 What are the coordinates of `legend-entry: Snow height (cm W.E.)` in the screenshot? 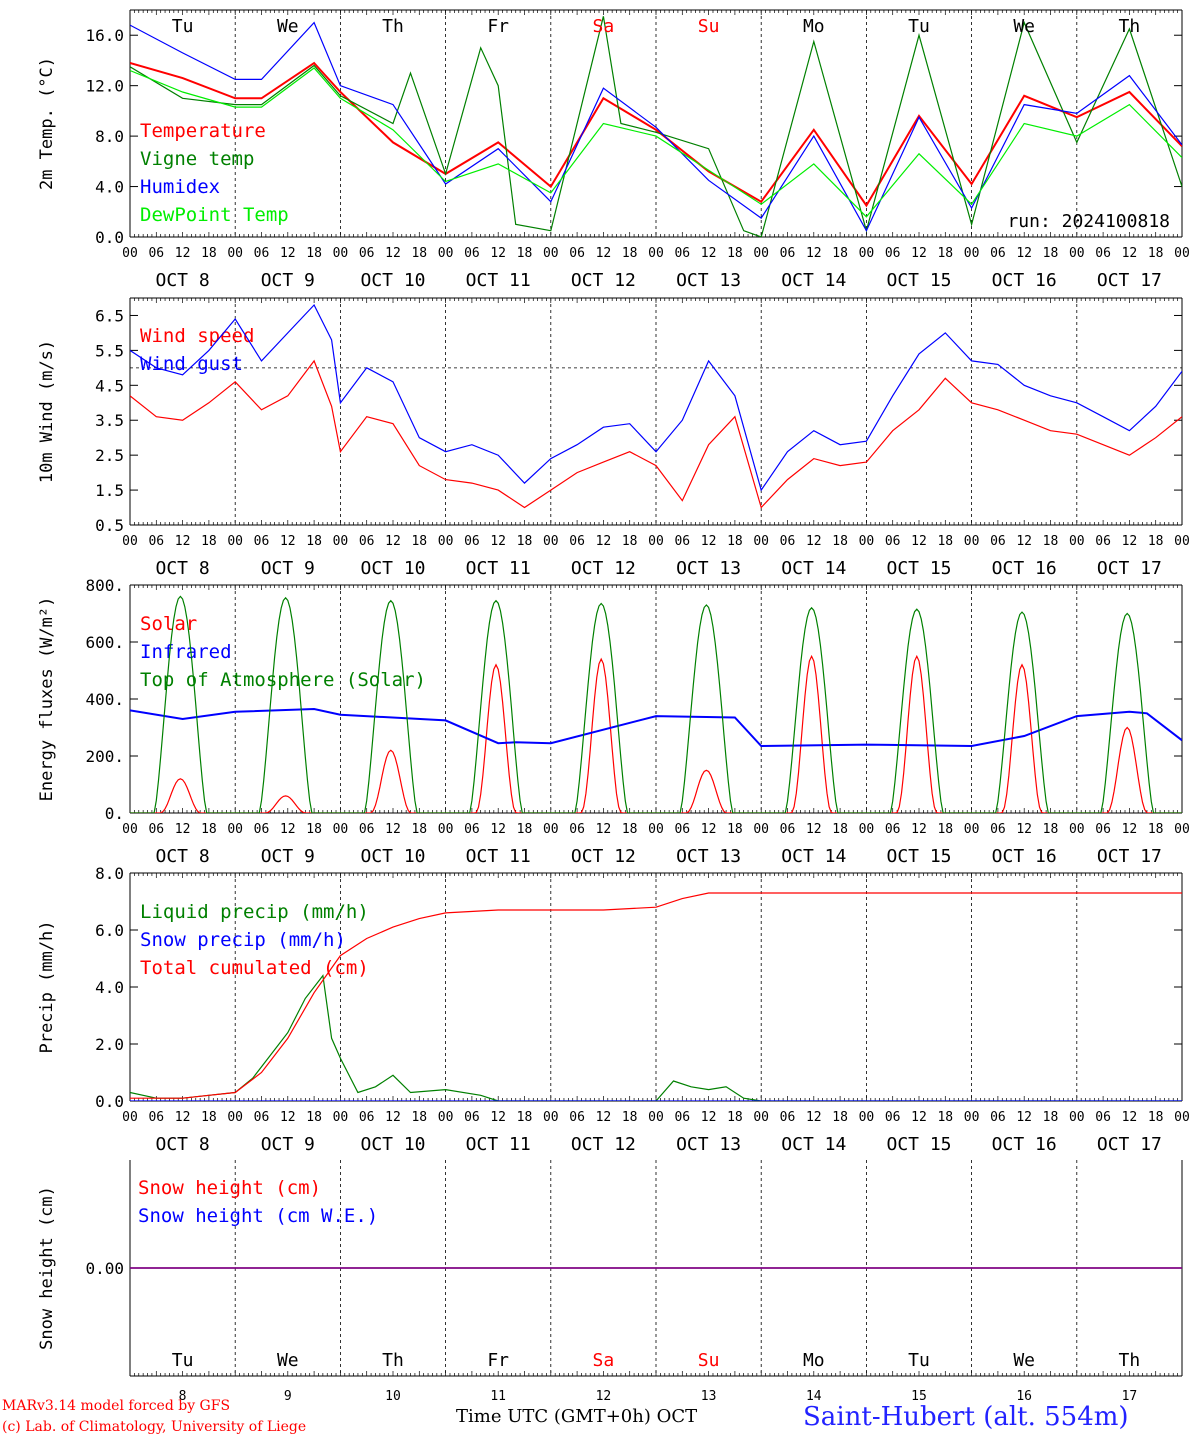 It's located at (258, 1216).